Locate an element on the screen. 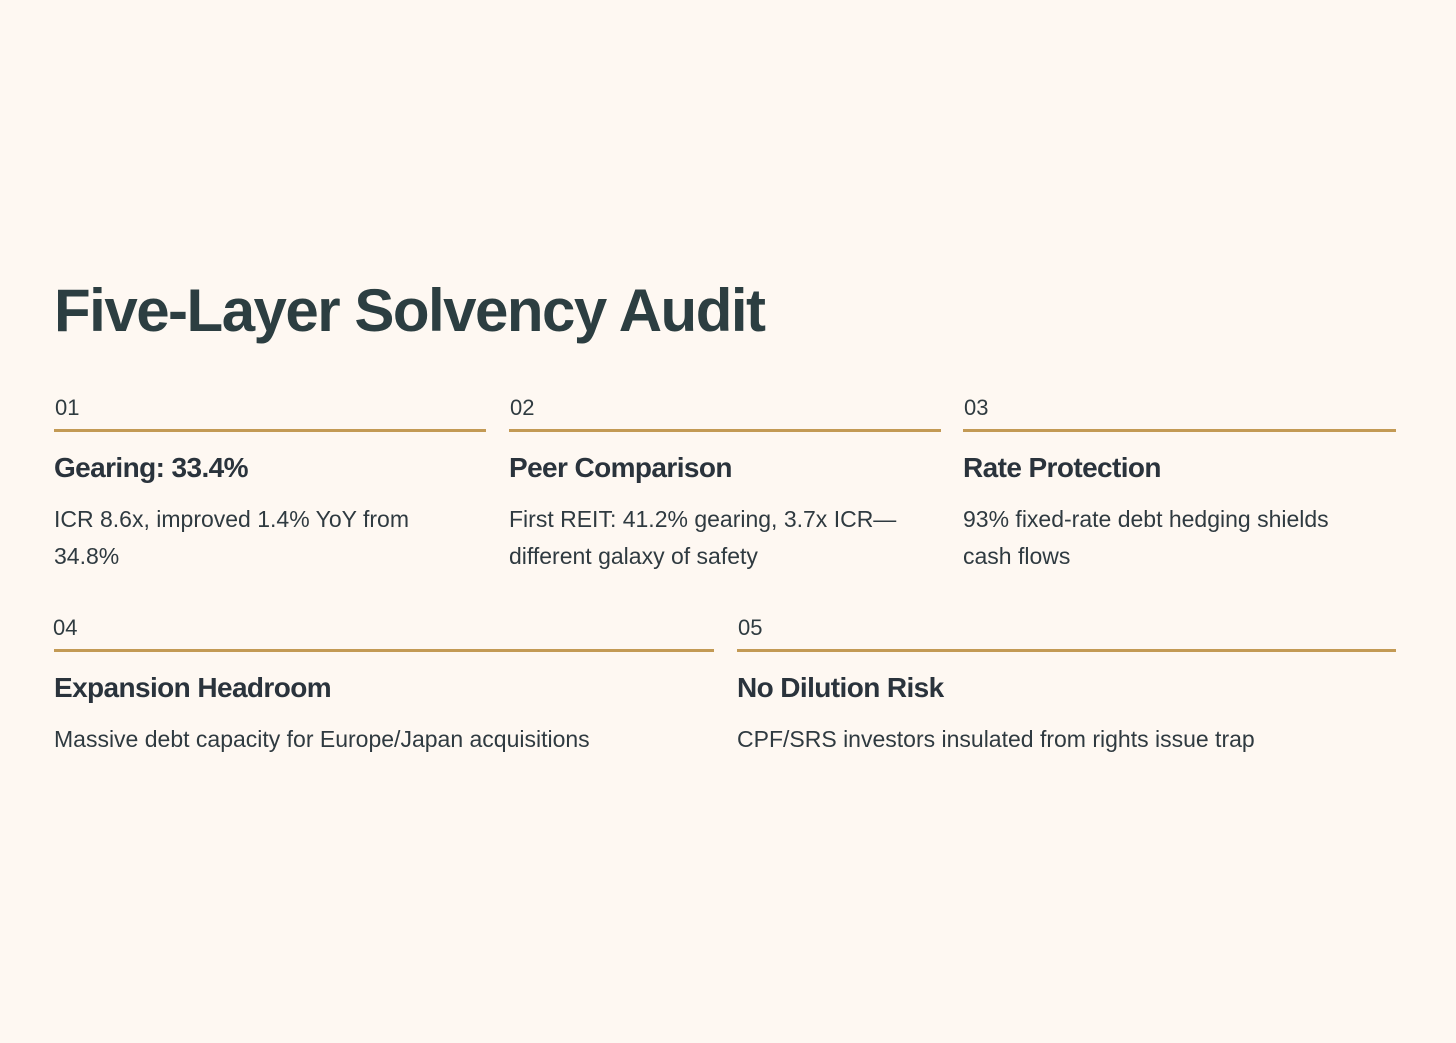  card-number: 03 is located at coordinates (976, 407).